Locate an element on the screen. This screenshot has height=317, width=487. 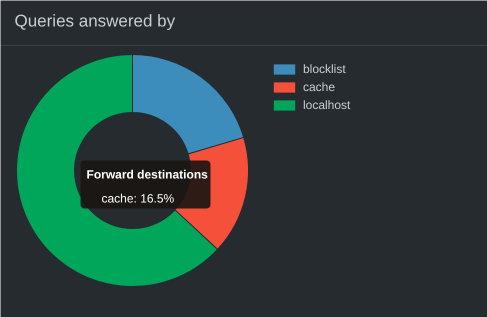
text: cache: 16.5% is located at coordinates (138, 199).